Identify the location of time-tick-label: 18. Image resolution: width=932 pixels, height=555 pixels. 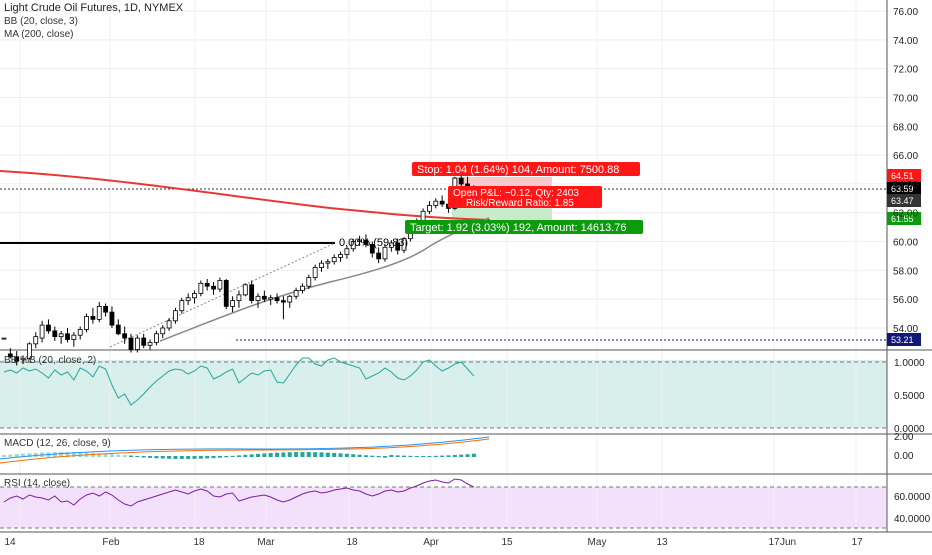
(352, 542).